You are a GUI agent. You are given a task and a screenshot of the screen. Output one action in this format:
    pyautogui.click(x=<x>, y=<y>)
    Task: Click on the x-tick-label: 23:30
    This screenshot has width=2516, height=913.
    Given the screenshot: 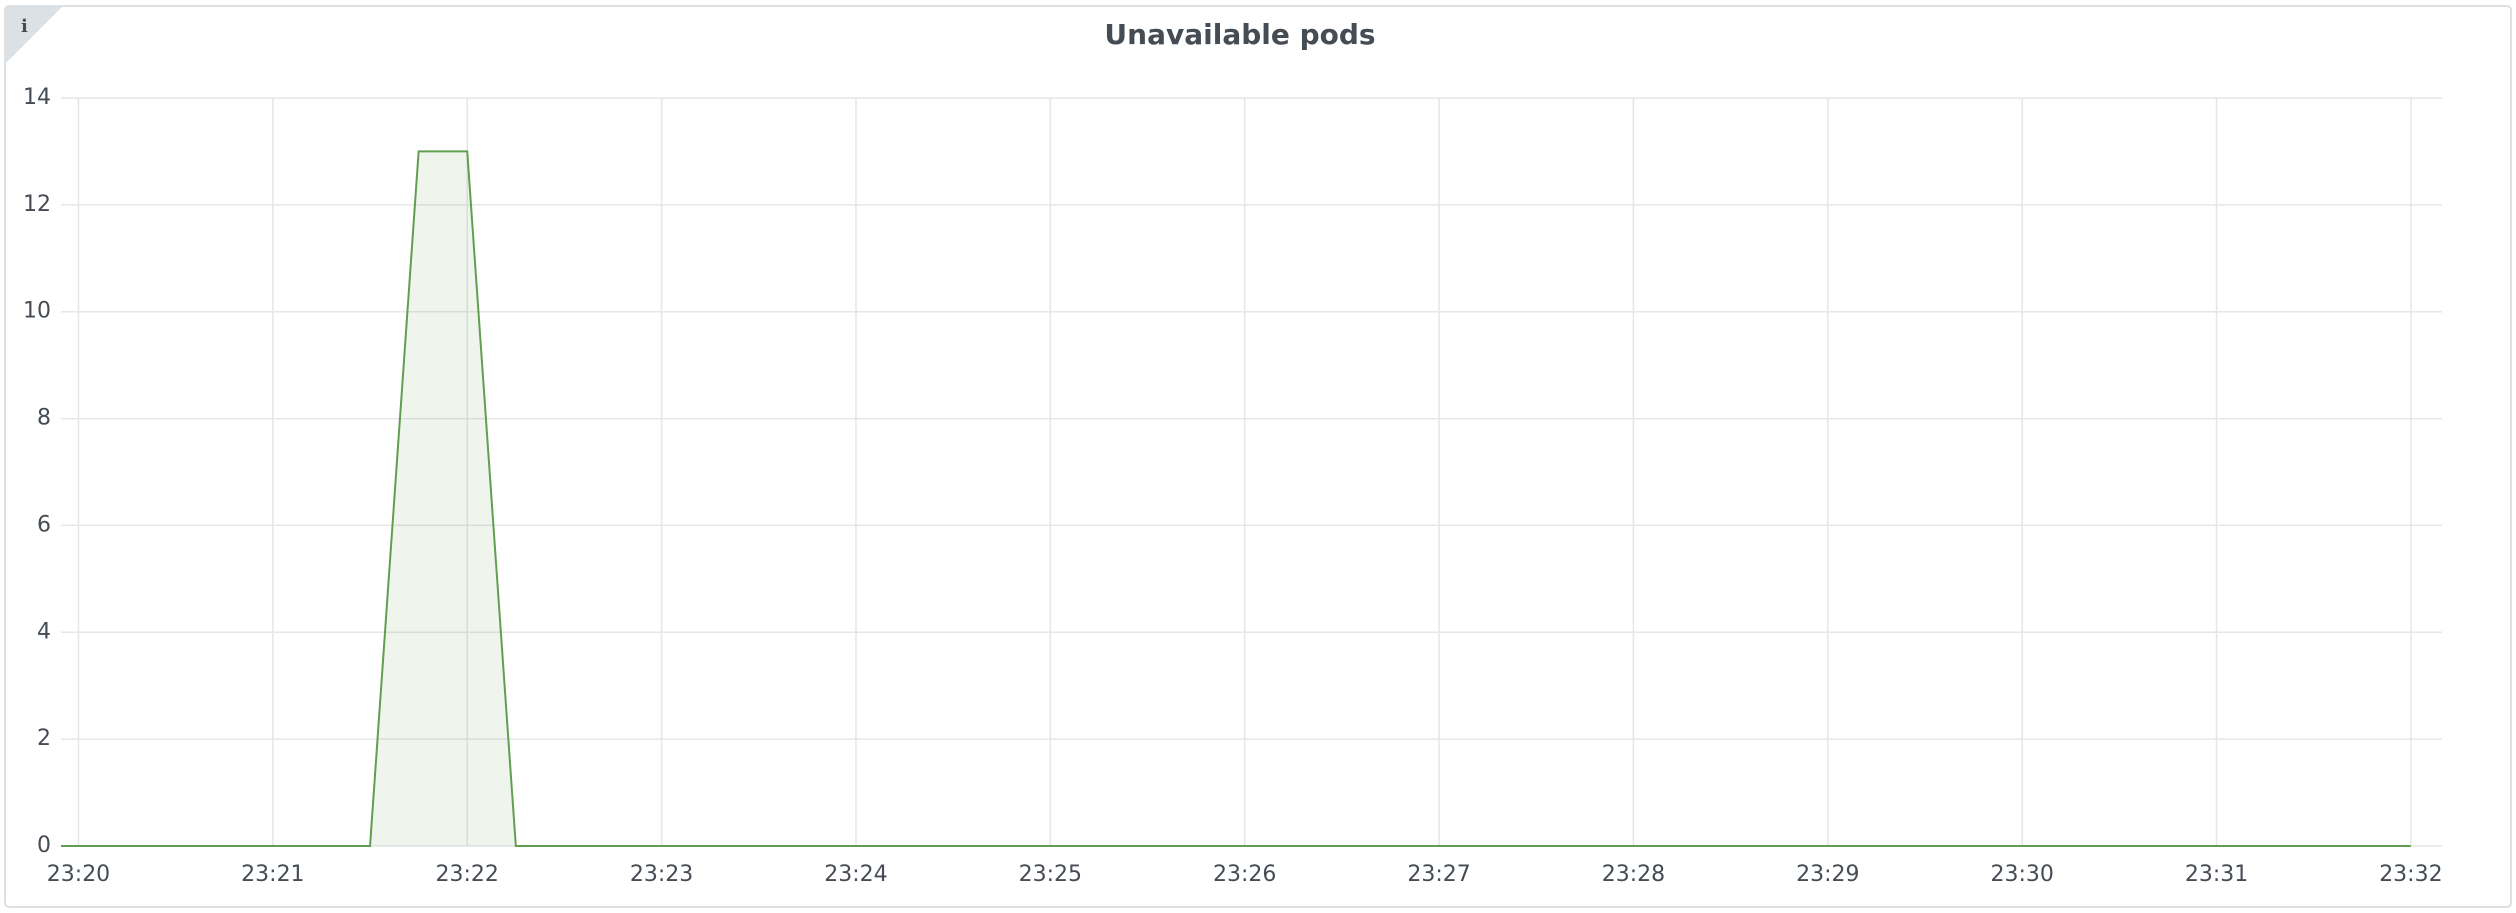 What is the action you would take?
    pyautogui.click(x=2021, y=874)
    